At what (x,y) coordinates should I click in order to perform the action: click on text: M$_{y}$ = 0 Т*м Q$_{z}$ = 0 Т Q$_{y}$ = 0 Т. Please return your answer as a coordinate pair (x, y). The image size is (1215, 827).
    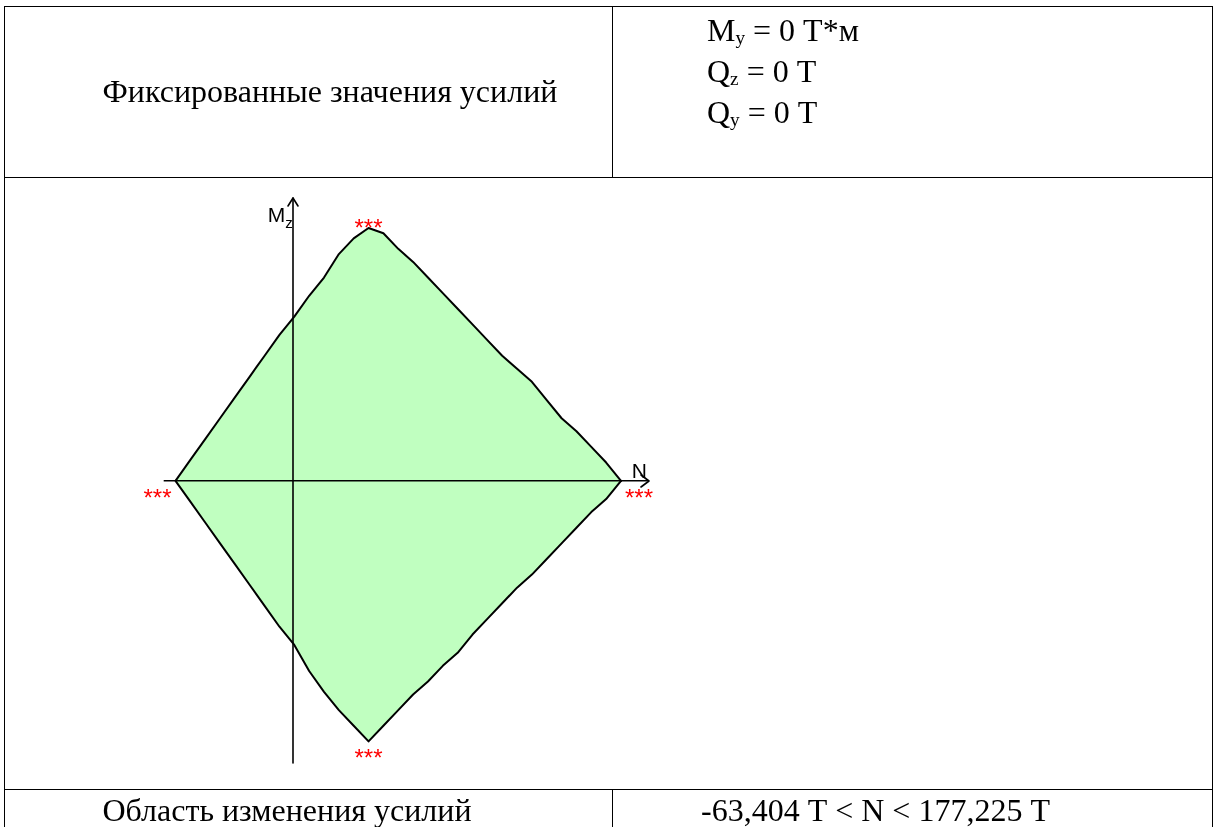
    Looking at the image, I should click on (783, 71).